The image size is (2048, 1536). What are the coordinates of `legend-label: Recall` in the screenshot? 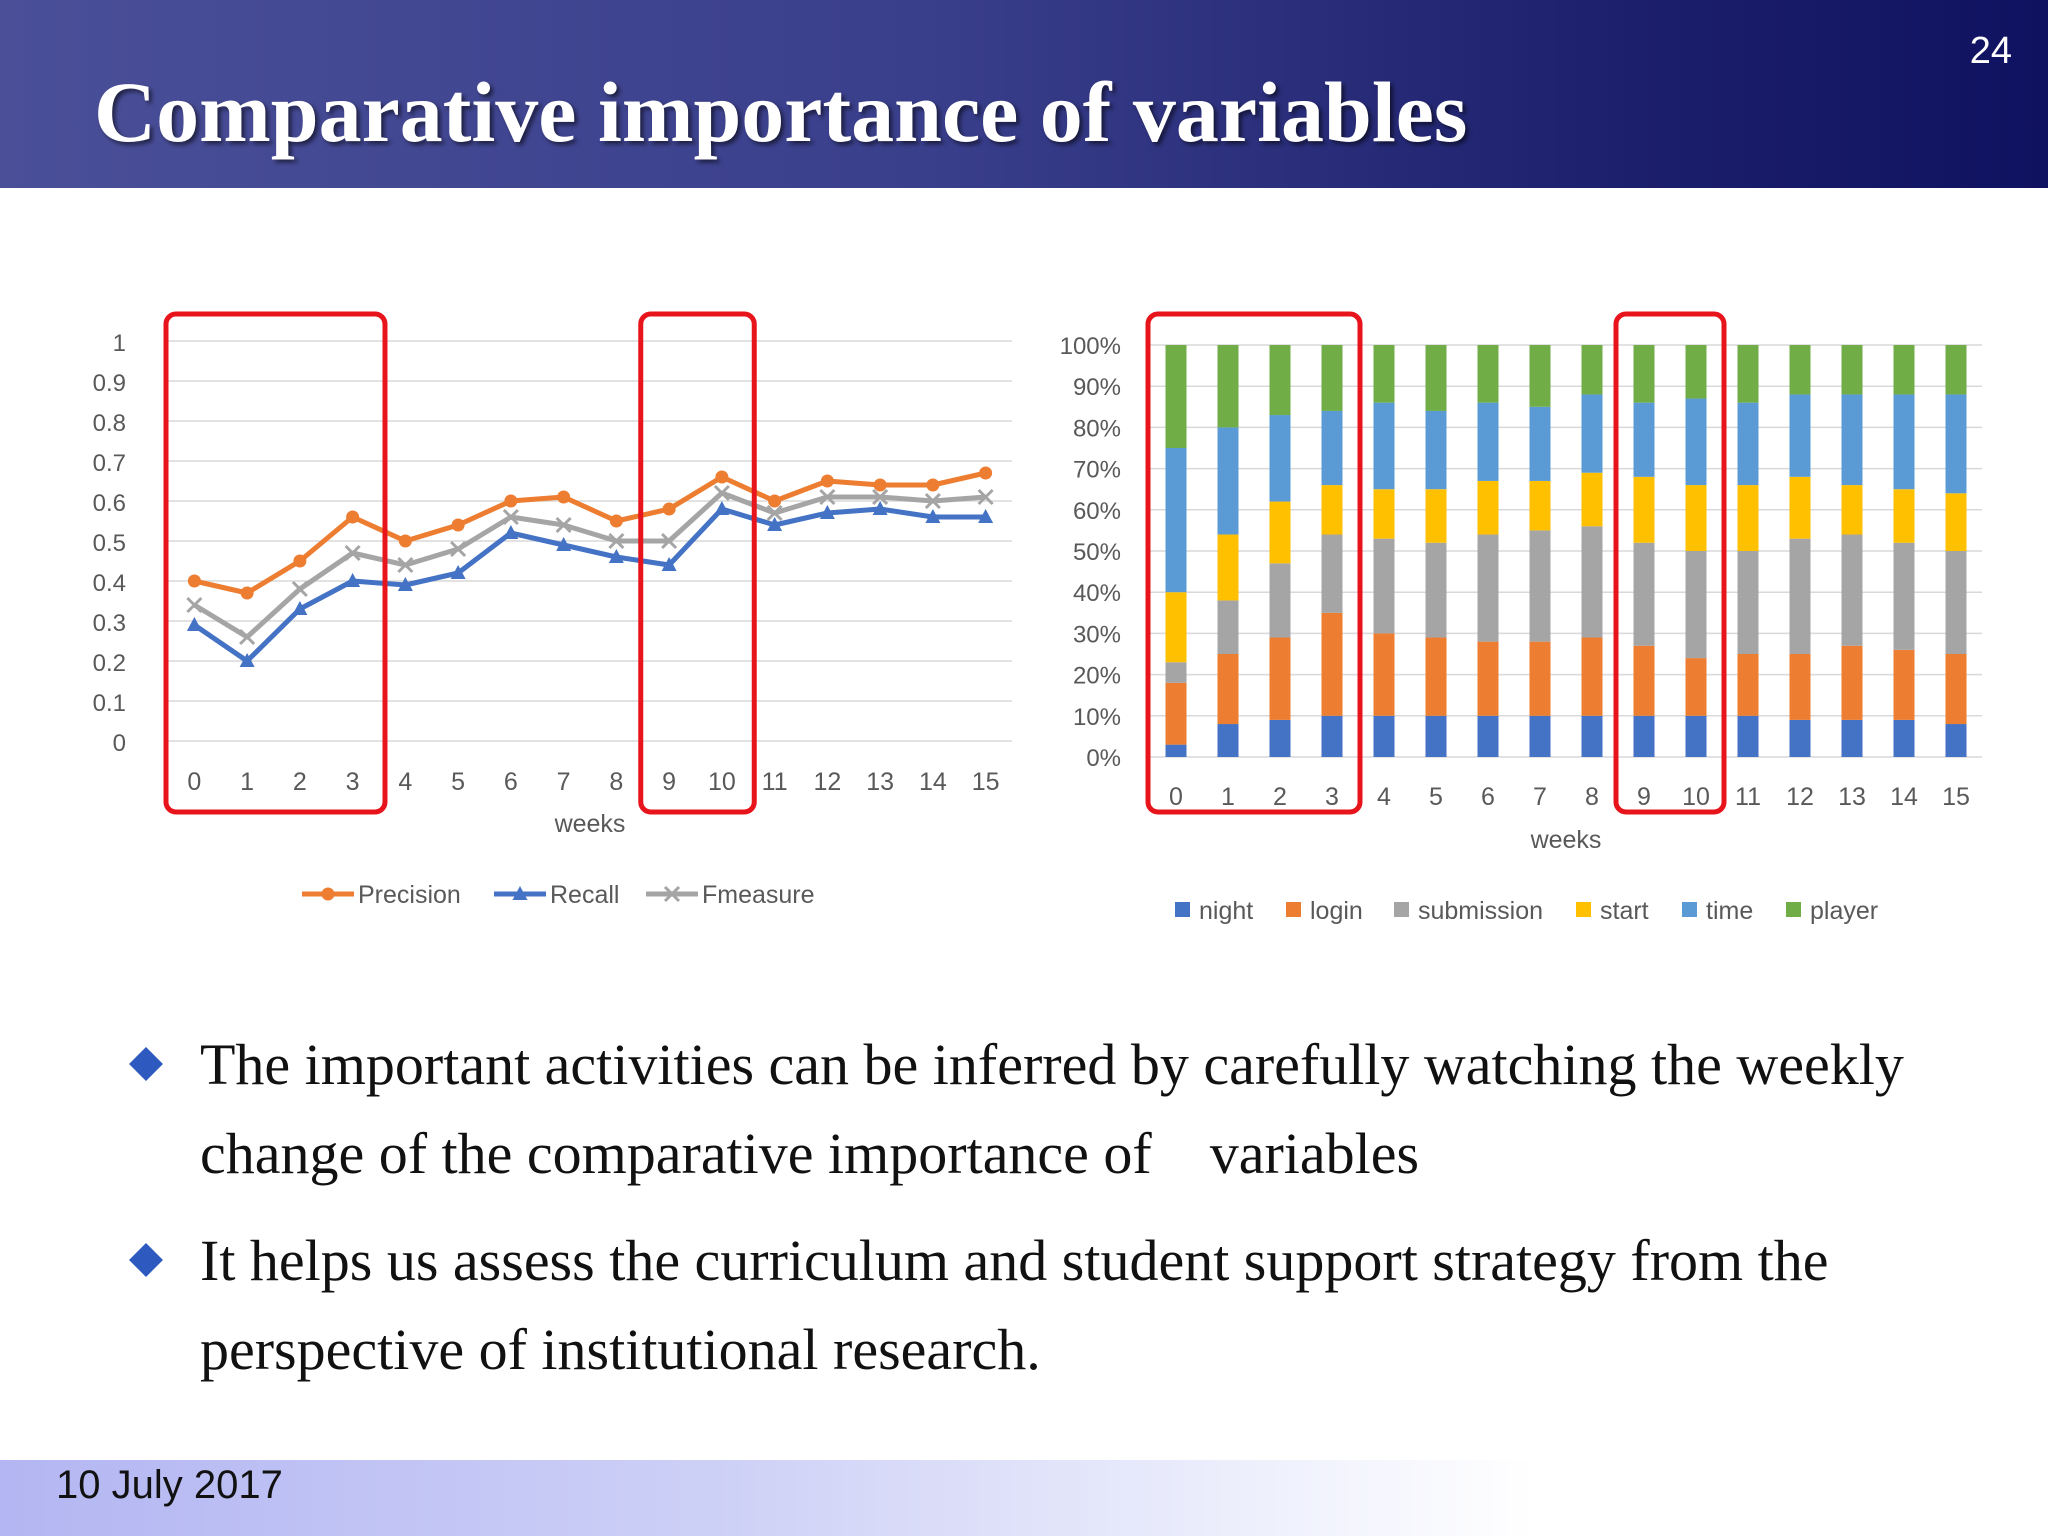 It's located at (584, 895).